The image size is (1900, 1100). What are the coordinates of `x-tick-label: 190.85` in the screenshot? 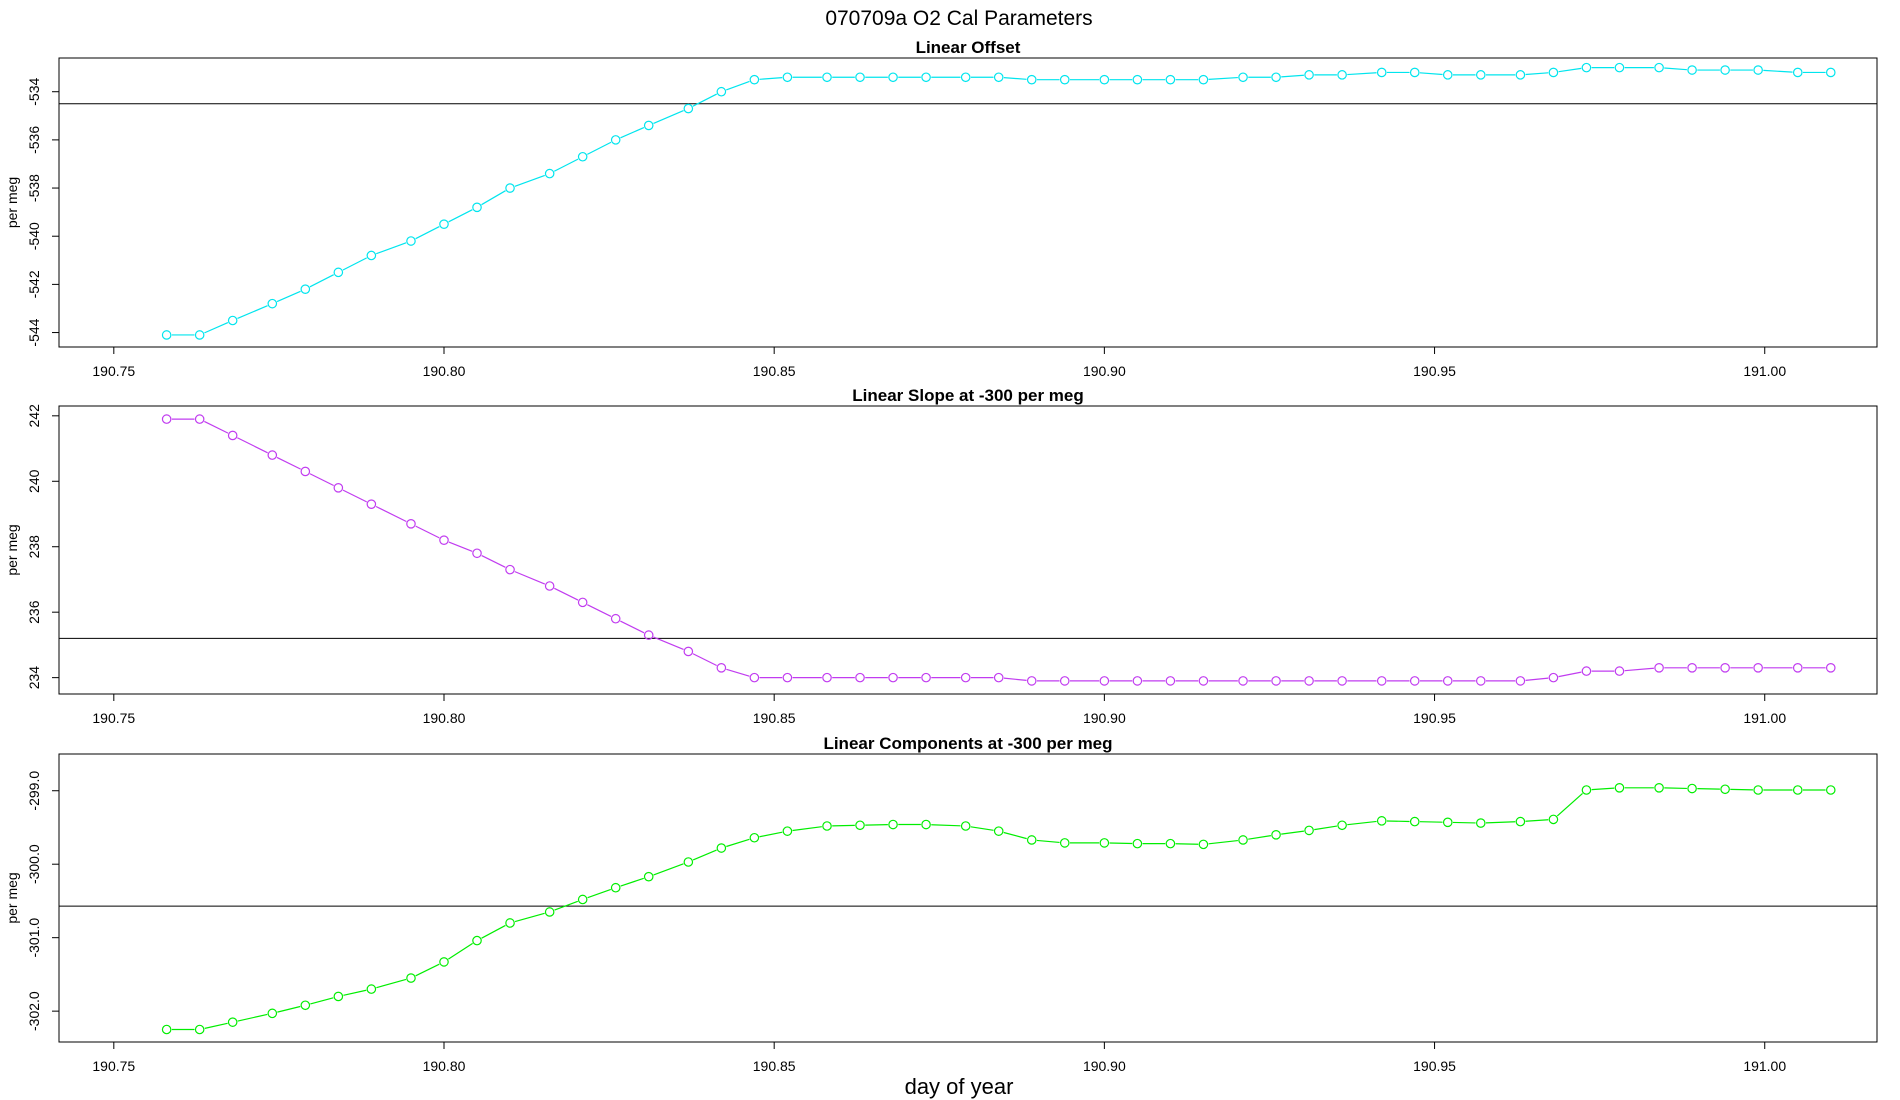 It's located at (774, 1066).